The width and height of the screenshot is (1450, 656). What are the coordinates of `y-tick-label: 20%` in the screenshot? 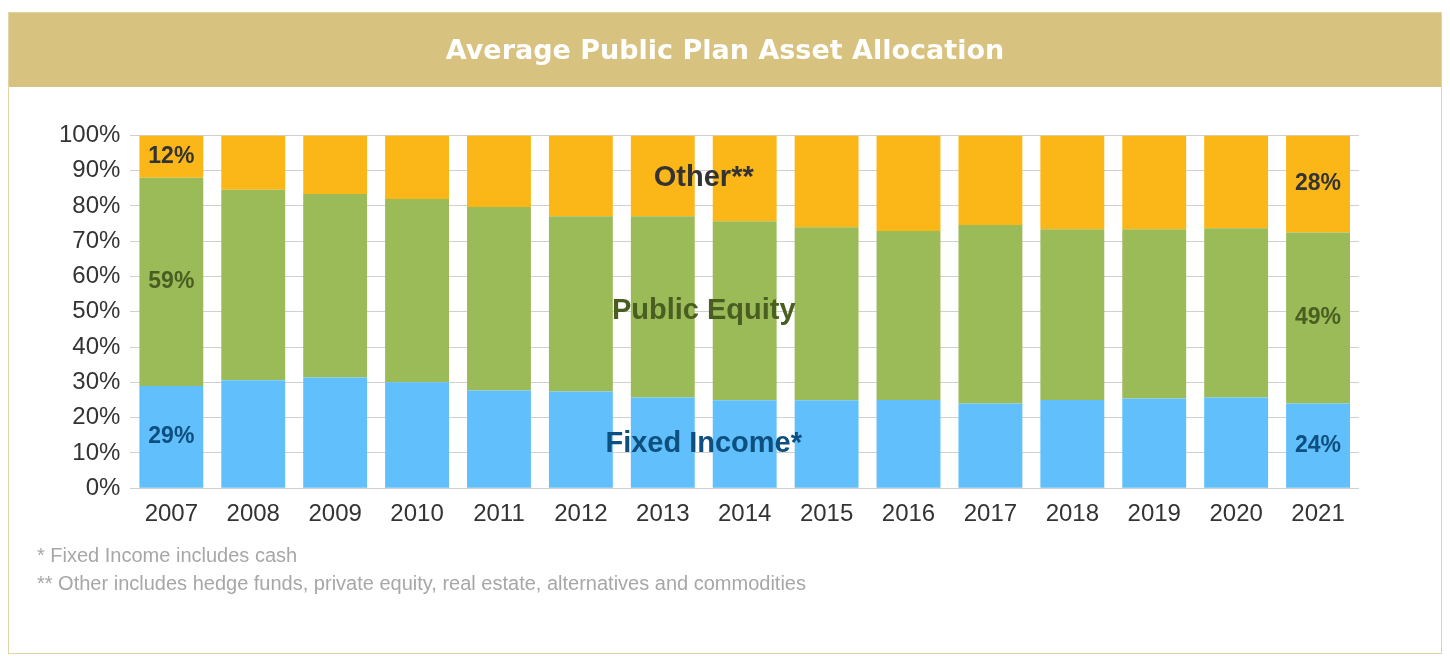 It's located at (96, 416).